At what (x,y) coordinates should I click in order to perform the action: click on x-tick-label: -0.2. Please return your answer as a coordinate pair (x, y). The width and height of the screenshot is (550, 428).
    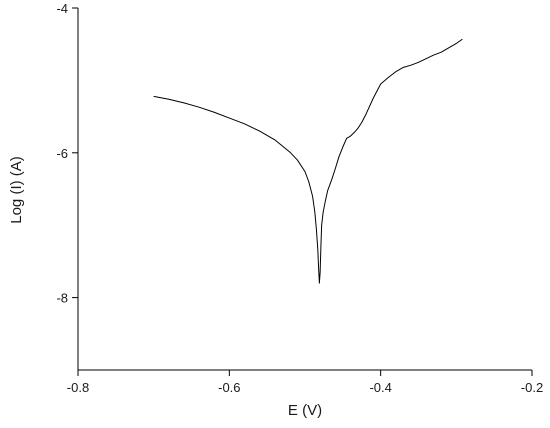
    Looking at the image, I should click on (532, 387).